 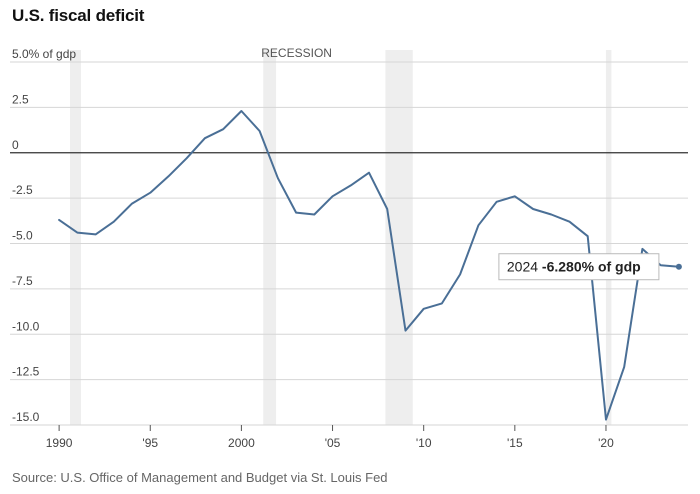 I want to click on x-tick-label: 2000, so click(x=241, y=443).